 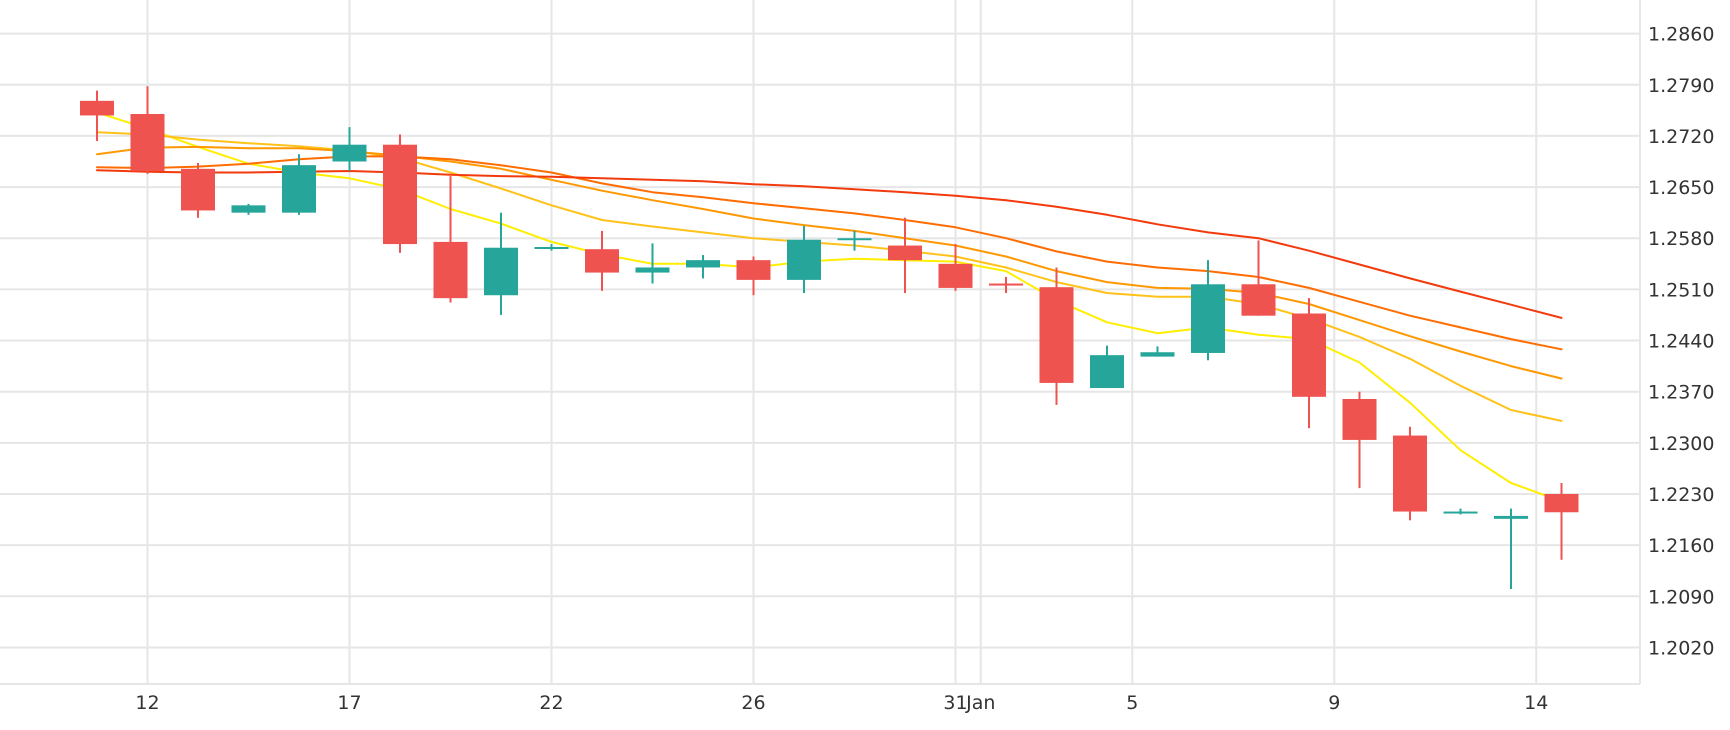 What do you see at coordinates (147, 703) in the screenshot?
I see `x-tick-label: 12` at bounding box center [147, 703].